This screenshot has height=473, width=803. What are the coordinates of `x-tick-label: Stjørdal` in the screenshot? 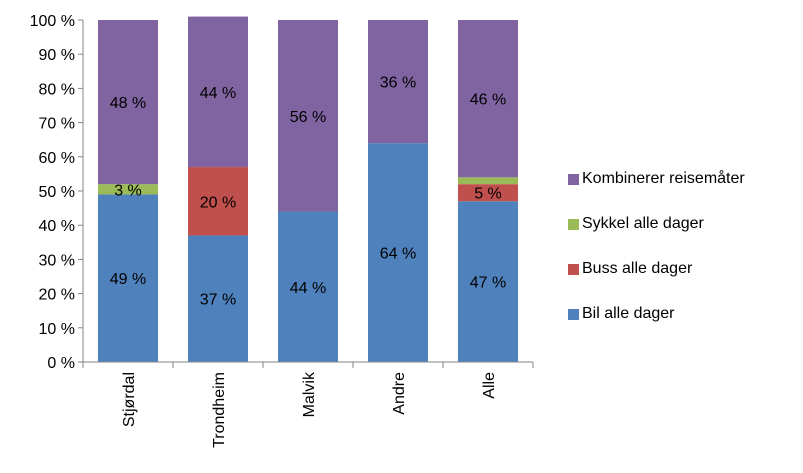 It's located at (129, 399).